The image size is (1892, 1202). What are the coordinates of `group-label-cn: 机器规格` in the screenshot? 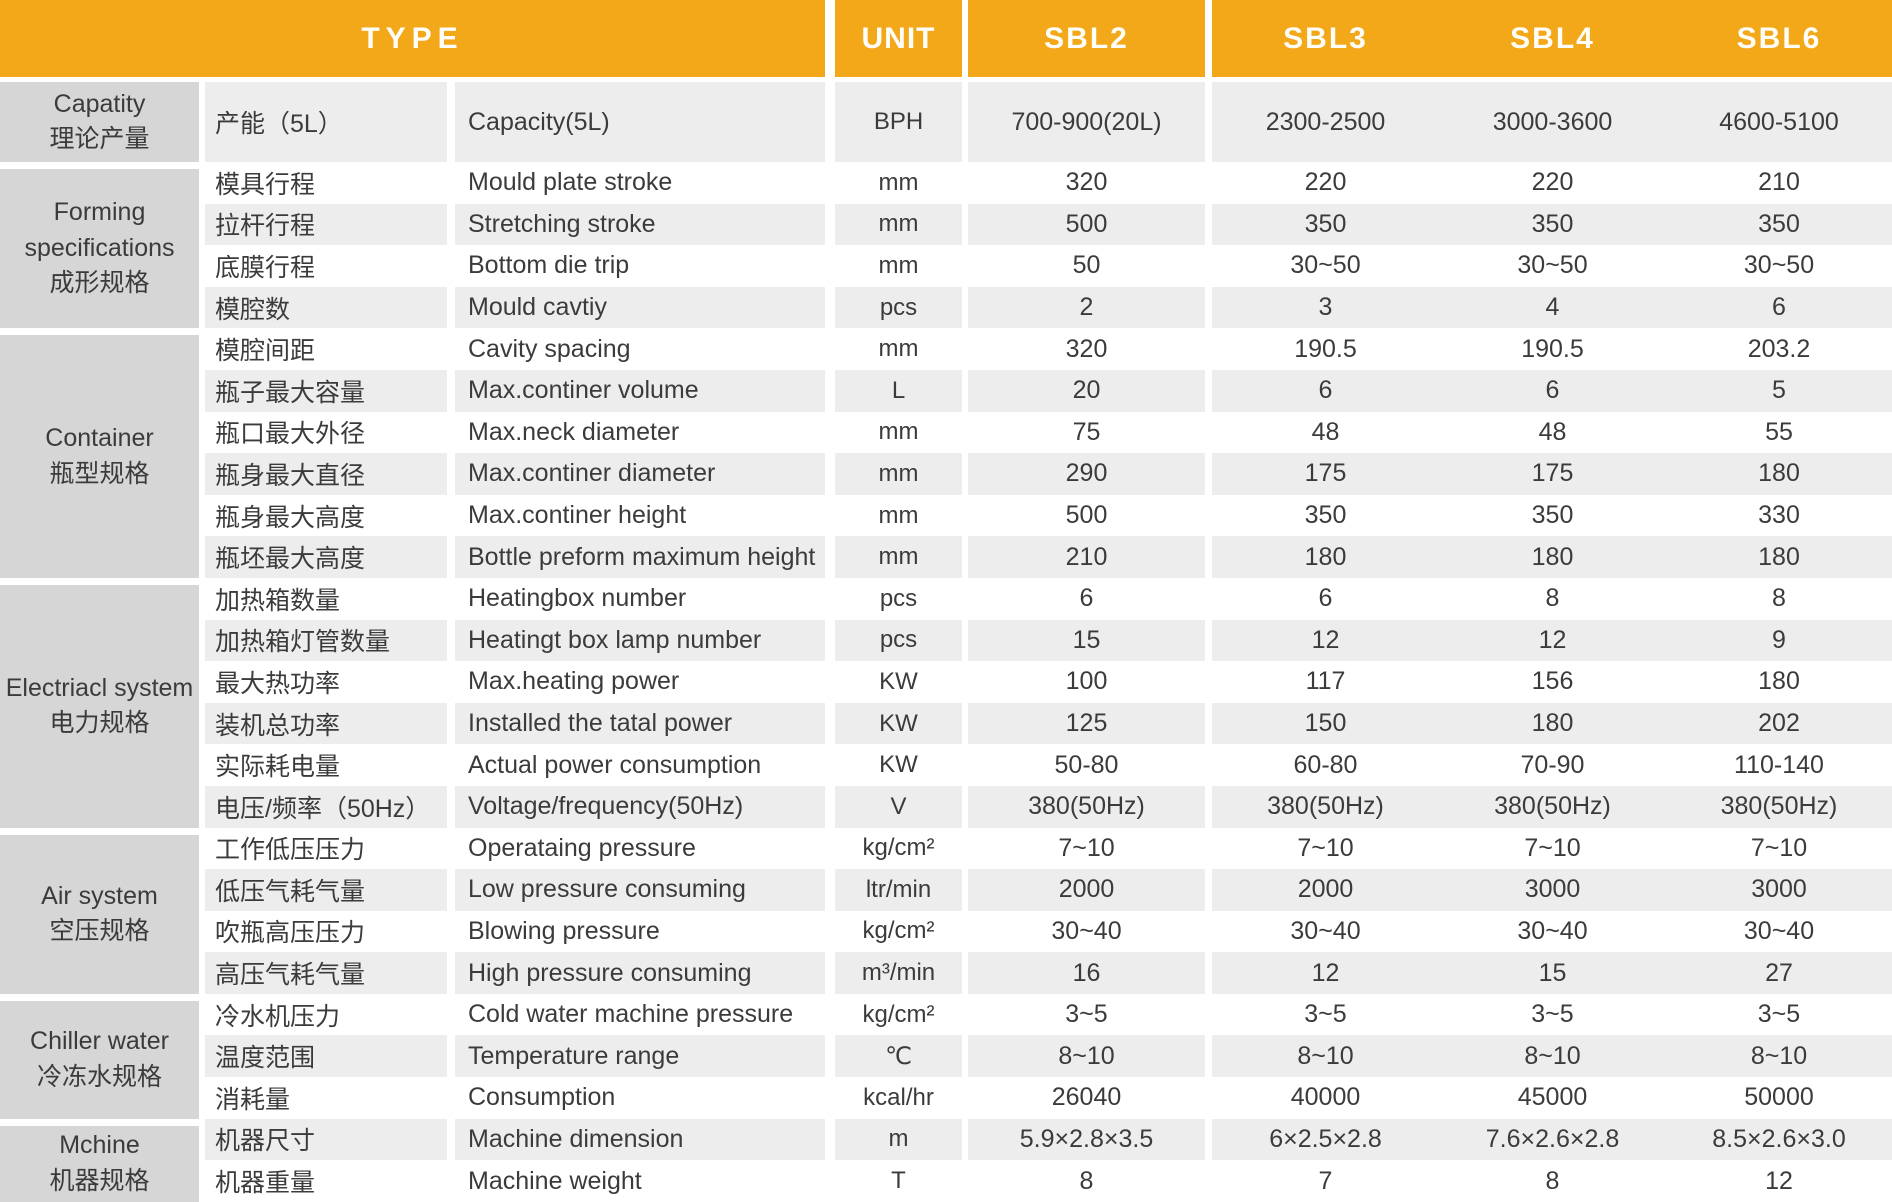 It's located at (99, 1180).